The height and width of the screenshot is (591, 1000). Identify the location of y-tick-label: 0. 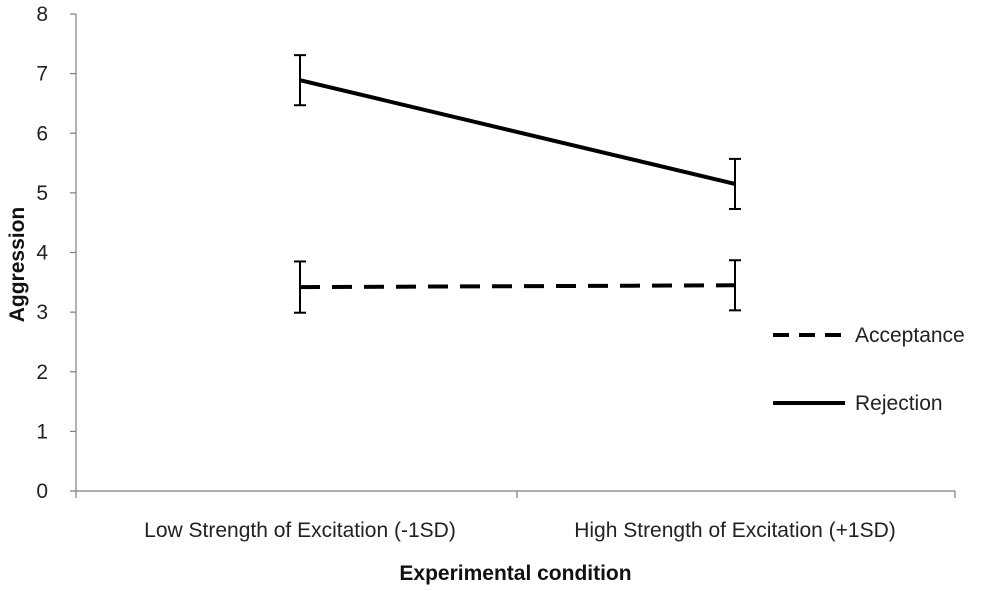
(42, 491).